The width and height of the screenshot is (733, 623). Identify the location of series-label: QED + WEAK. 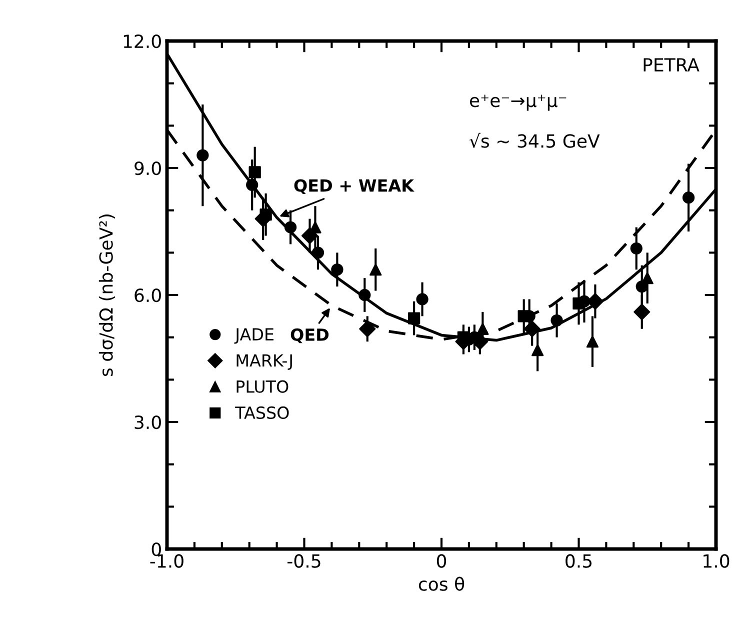
(354, 186).